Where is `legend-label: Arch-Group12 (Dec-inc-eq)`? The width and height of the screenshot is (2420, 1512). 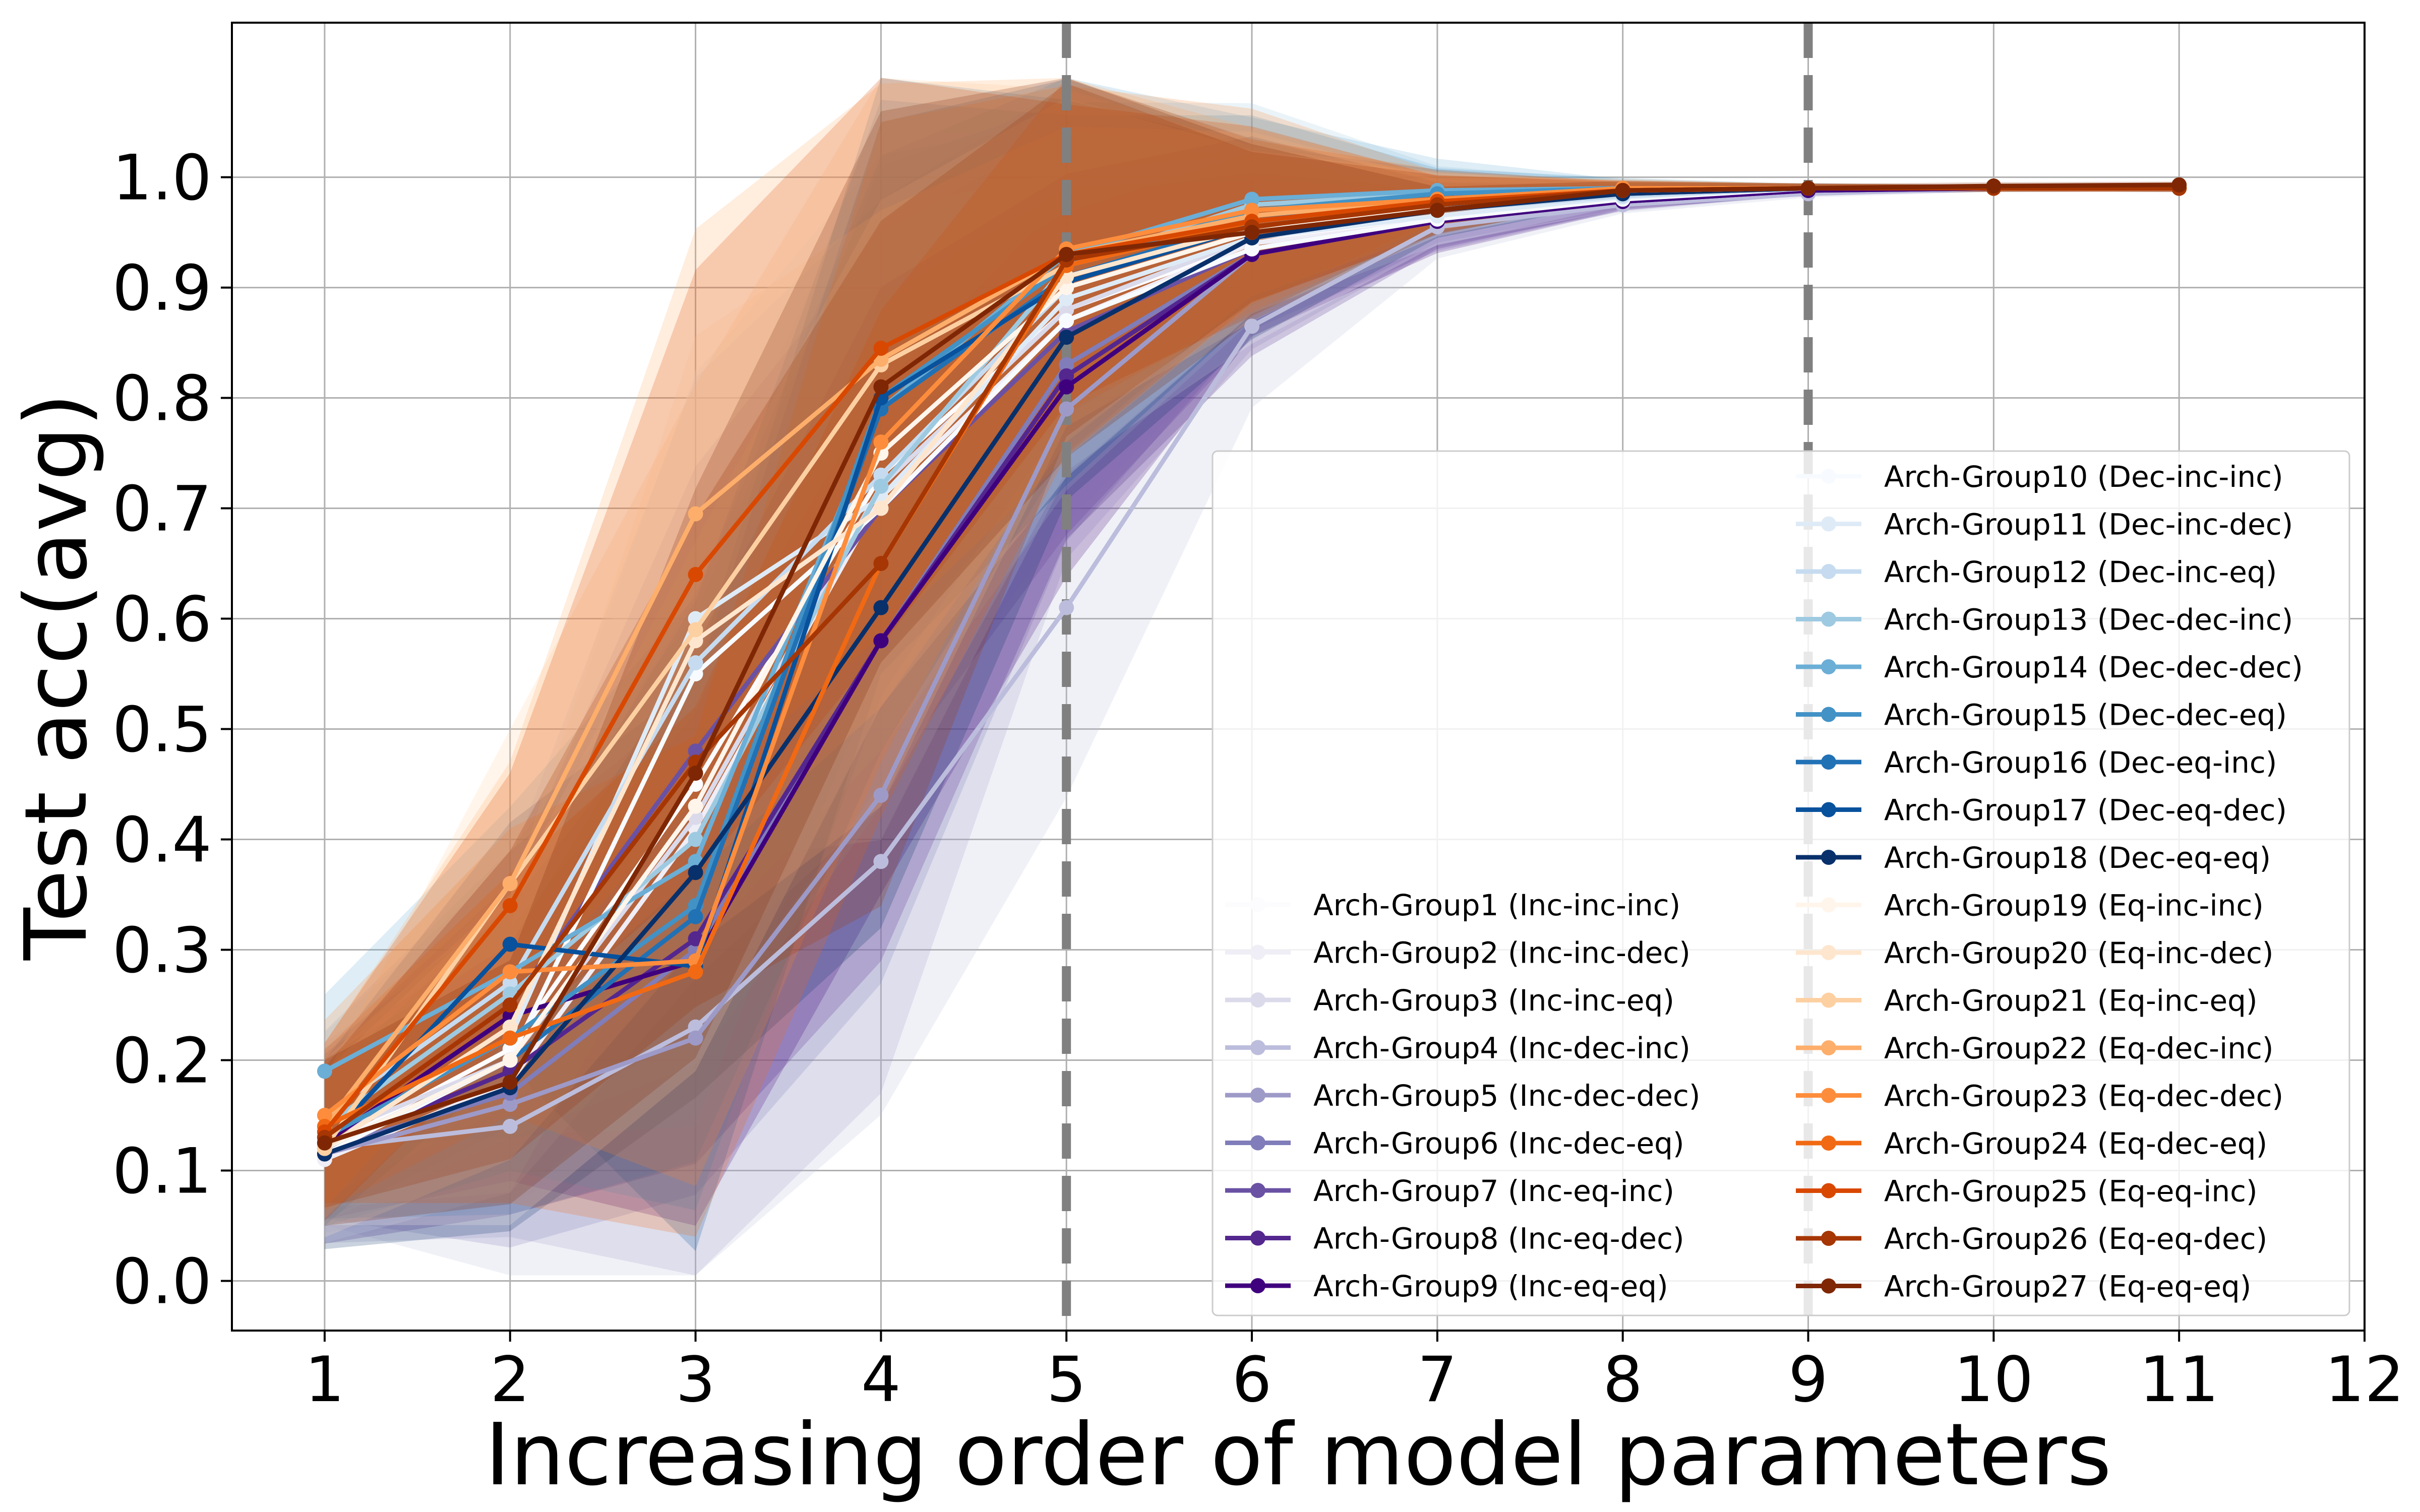
legend-label: Arch-Group12 (Dec-inc-eq) is located at coordinates (2080, 572).